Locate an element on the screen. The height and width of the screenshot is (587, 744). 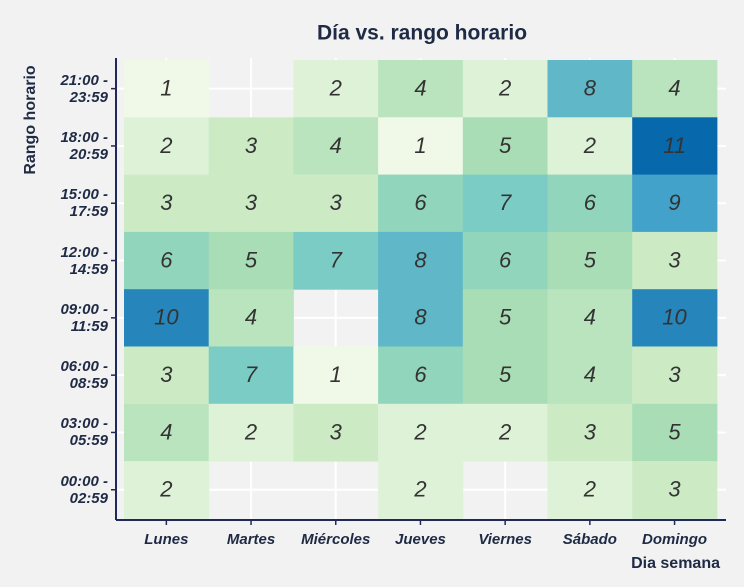
cell-label: 10 is located at coordinates (166, 317).